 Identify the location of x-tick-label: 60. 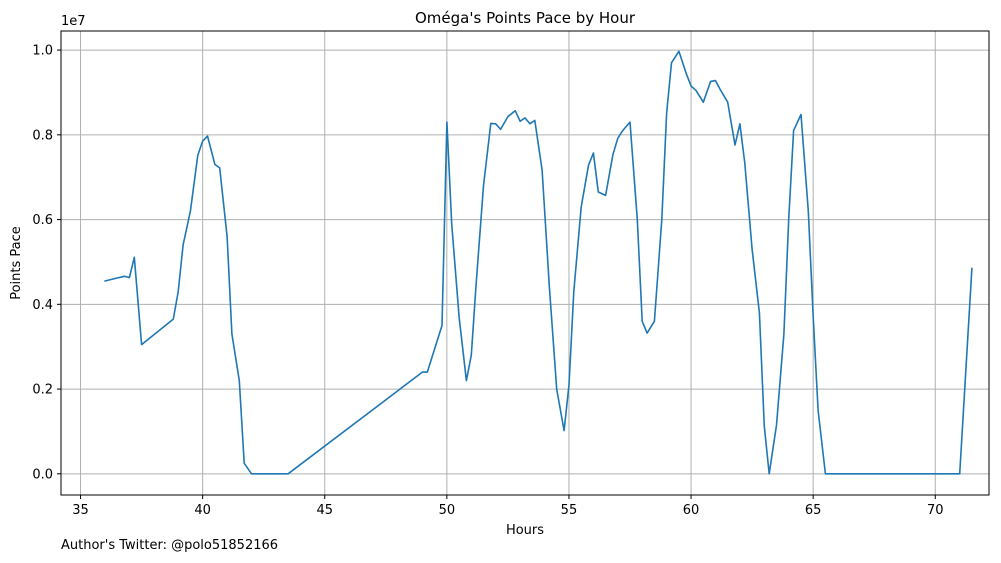
(691, 510).